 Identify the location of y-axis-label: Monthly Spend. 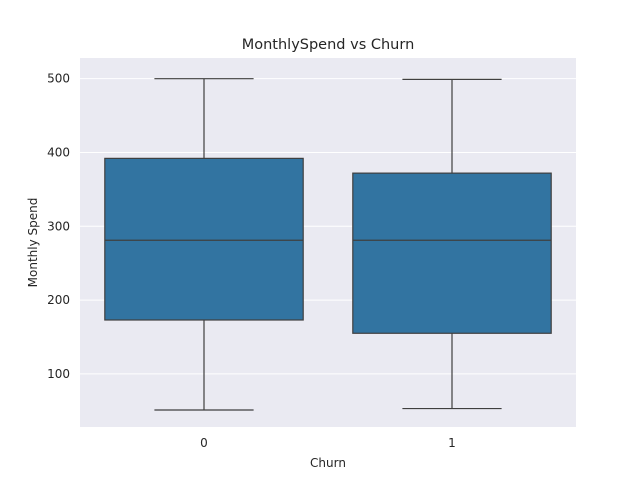
(33, 243).